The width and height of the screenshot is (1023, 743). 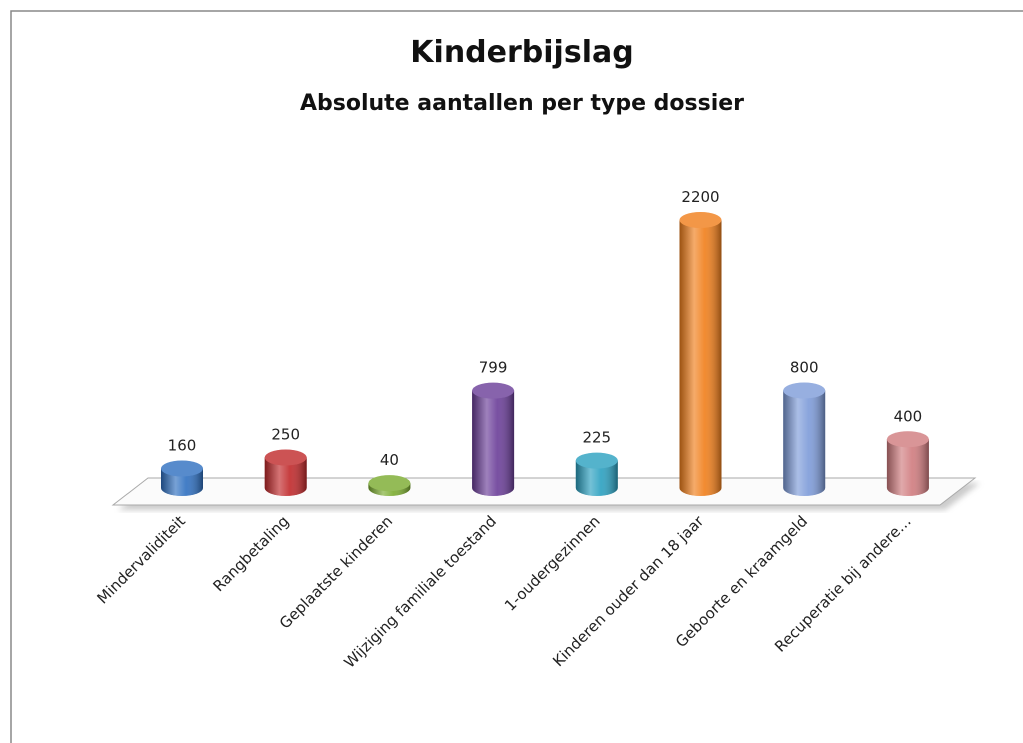 I want to click on chart-title: Kinderbijslag, so click(x=521, y=52).